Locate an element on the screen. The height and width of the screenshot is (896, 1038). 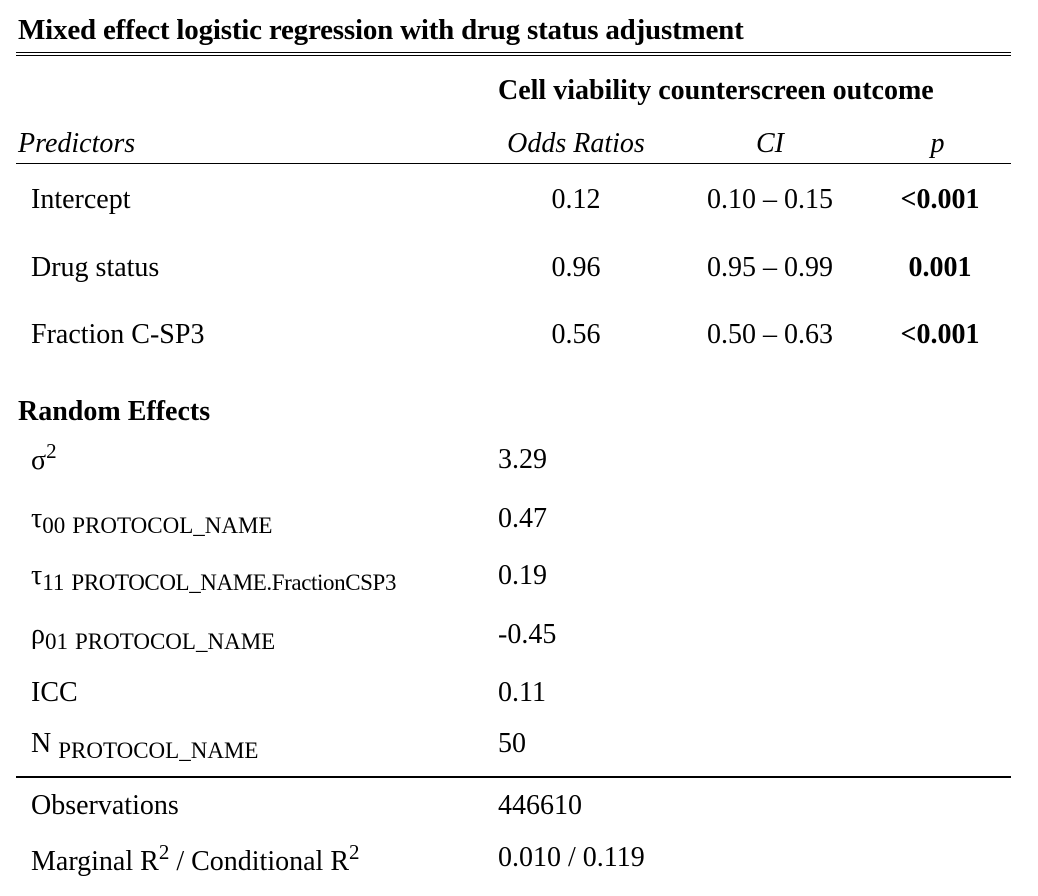
r2-label: Marginal R2 / Conditional R2 is located at coordinates (195, 859).